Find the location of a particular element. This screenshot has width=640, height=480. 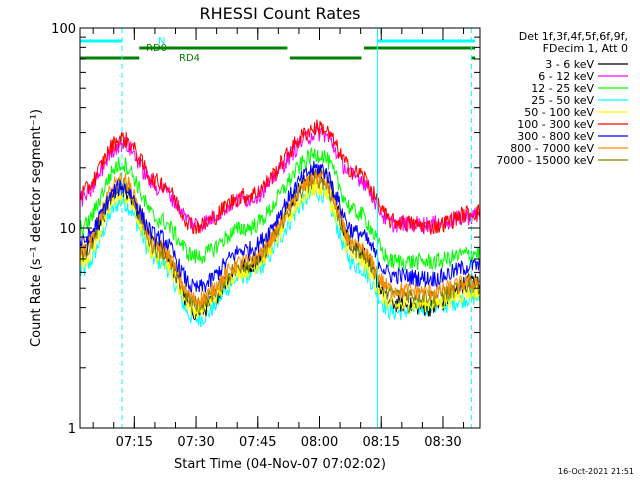

y-tick-label-1: 10 is located at coordinates (67, 229).